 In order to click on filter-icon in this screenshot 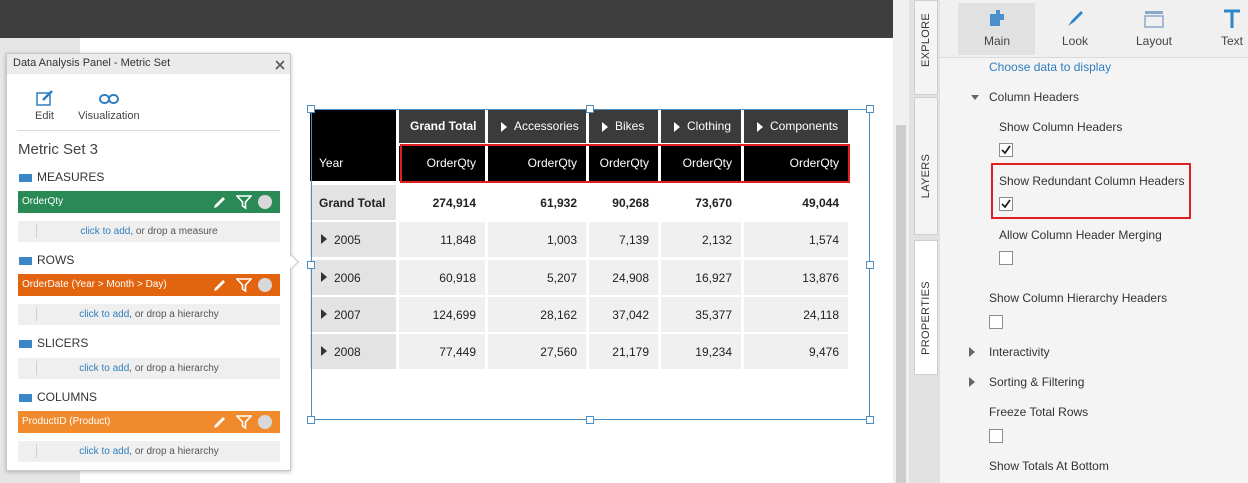, I will do `click(244, 285)`.